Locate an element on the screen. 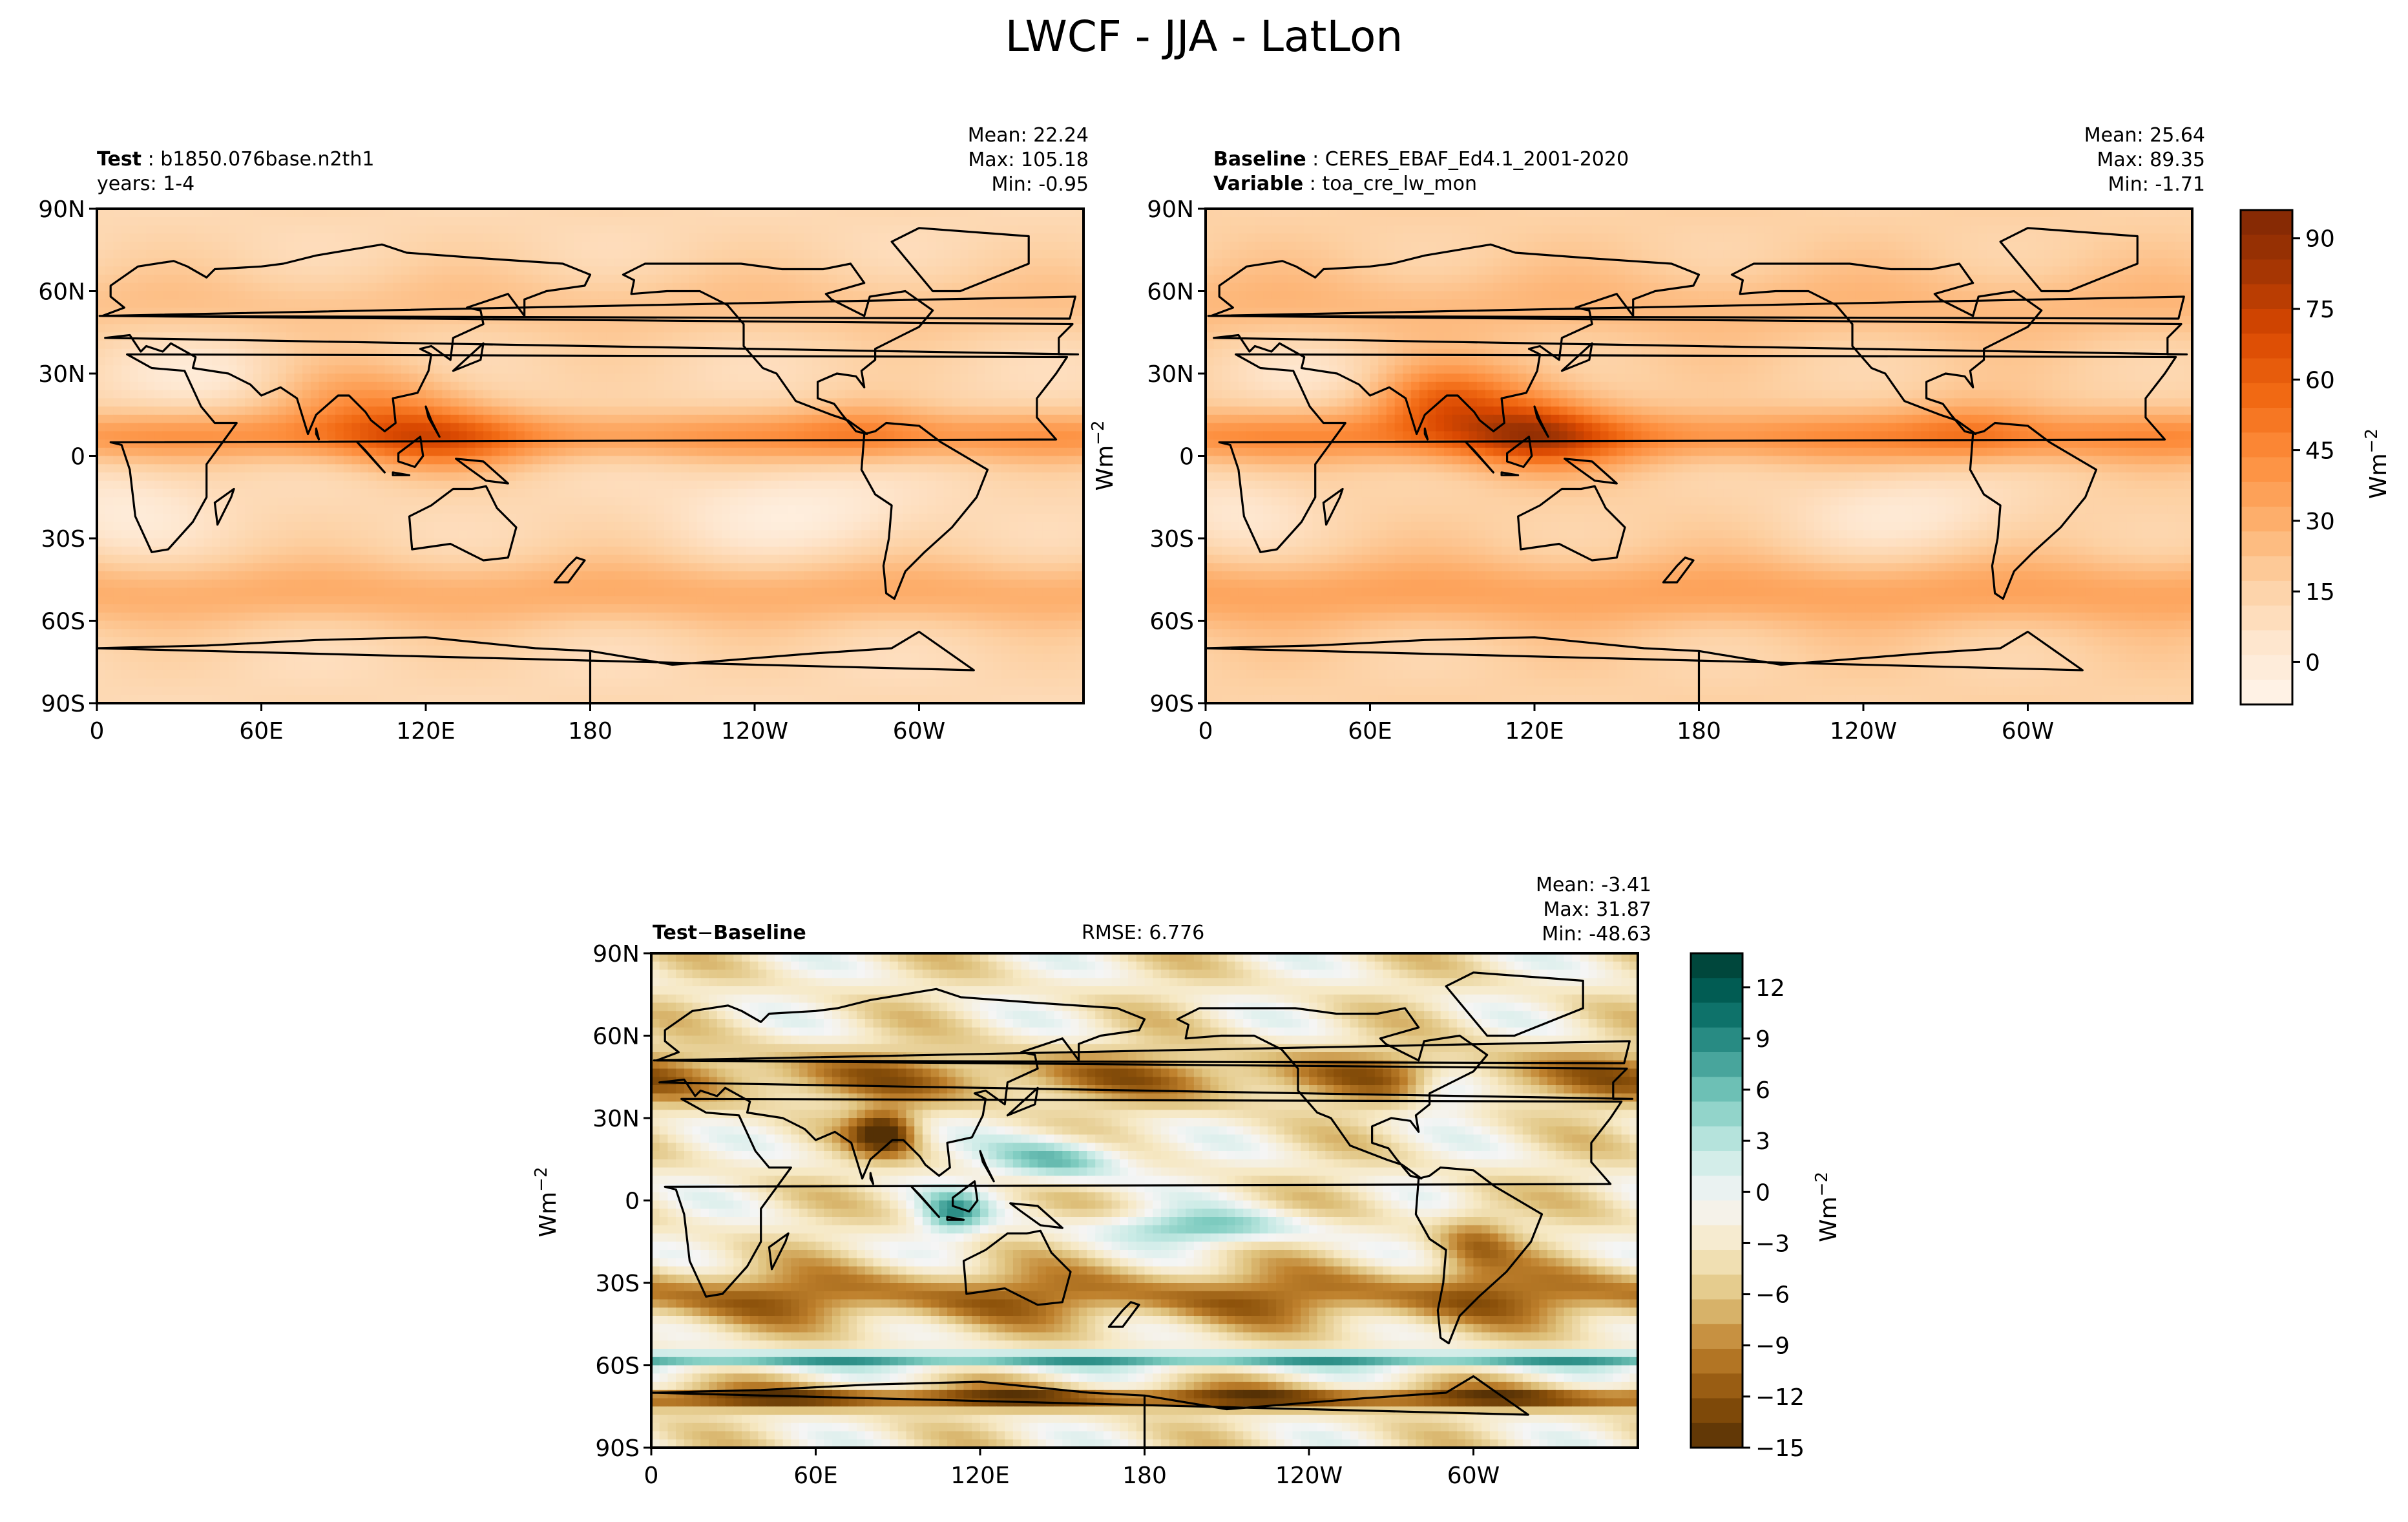  figure-title: LWCF - JJA - LatLon is located at coordinates (1204, 36).